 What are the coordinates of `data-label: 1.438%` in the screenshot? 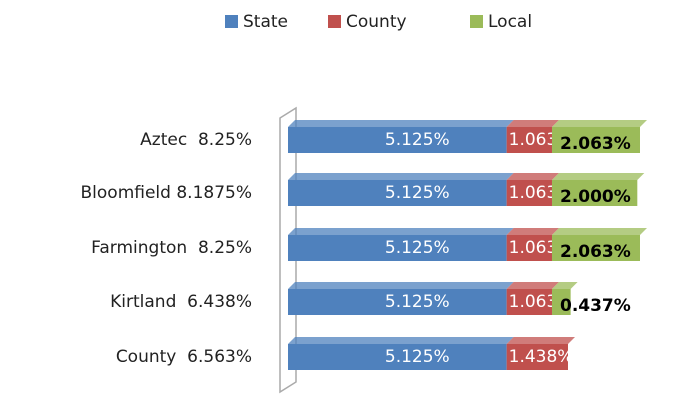 It's located at (541, 357).